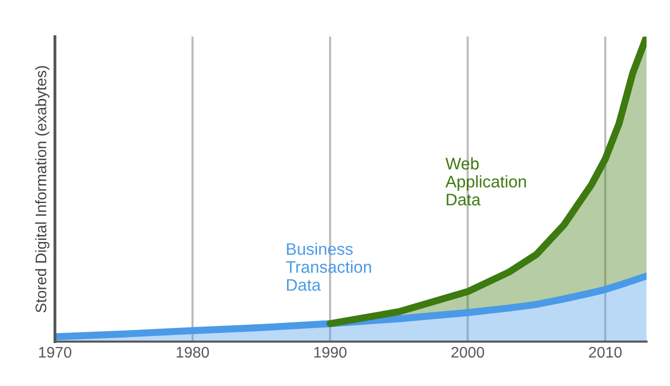 The height and width of the screenshot is (386, 670). What do you see at coordinates (330, 352) in the screenshot?
I see `x-tick-label: 1990` at bounding box center [330, 352].